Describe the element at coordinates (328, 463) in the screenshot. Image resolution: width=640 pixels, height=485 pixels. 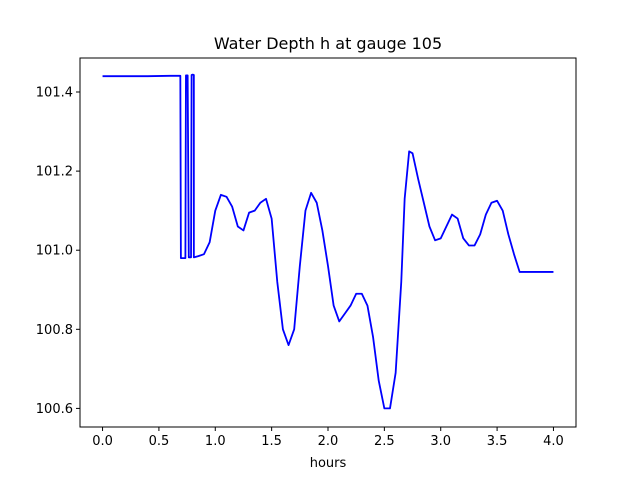
I see `x-axis-label: hours` at that location.